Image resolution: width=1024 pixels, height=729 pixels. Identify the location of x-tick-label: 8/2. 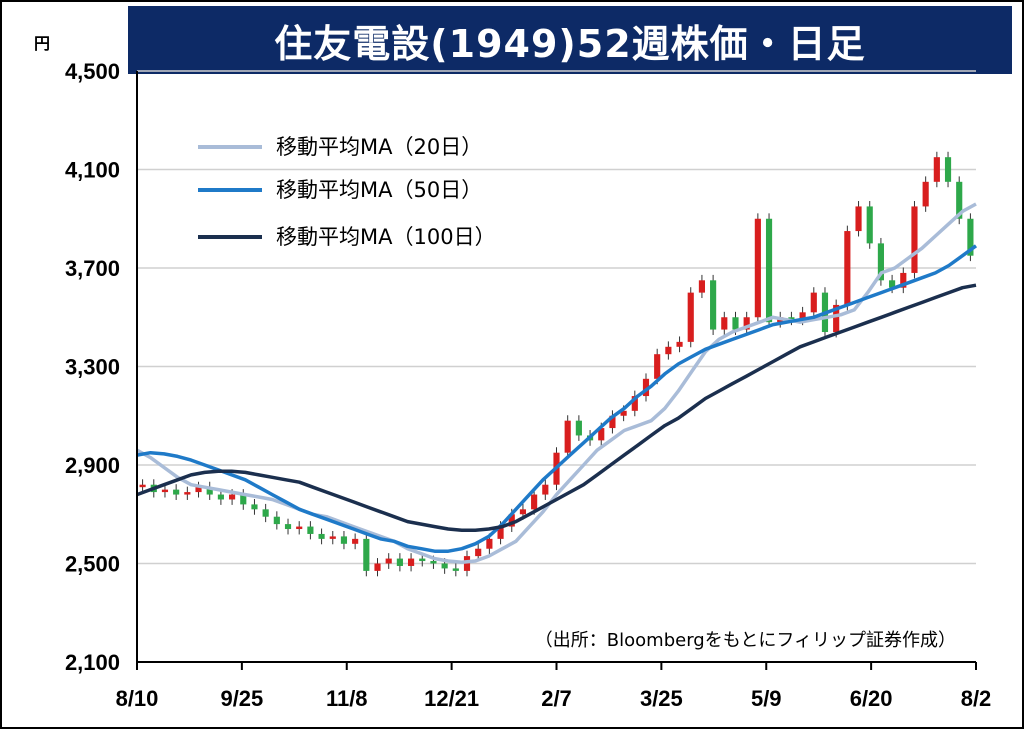
(976, 698).